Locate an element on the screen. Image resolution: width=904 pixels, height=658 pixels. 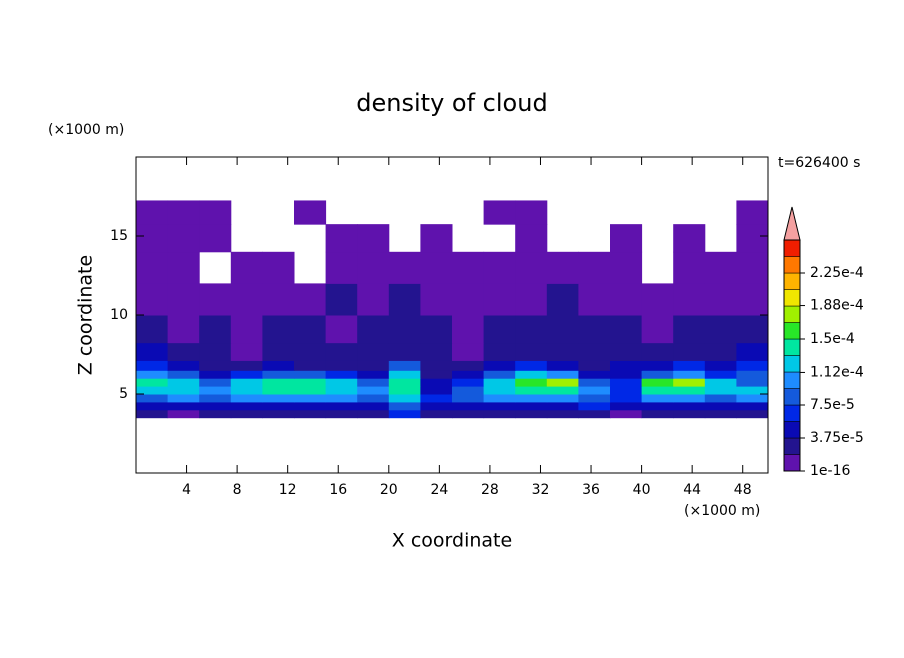
x-tick-label: 8 is located at coordinates (237, 490).